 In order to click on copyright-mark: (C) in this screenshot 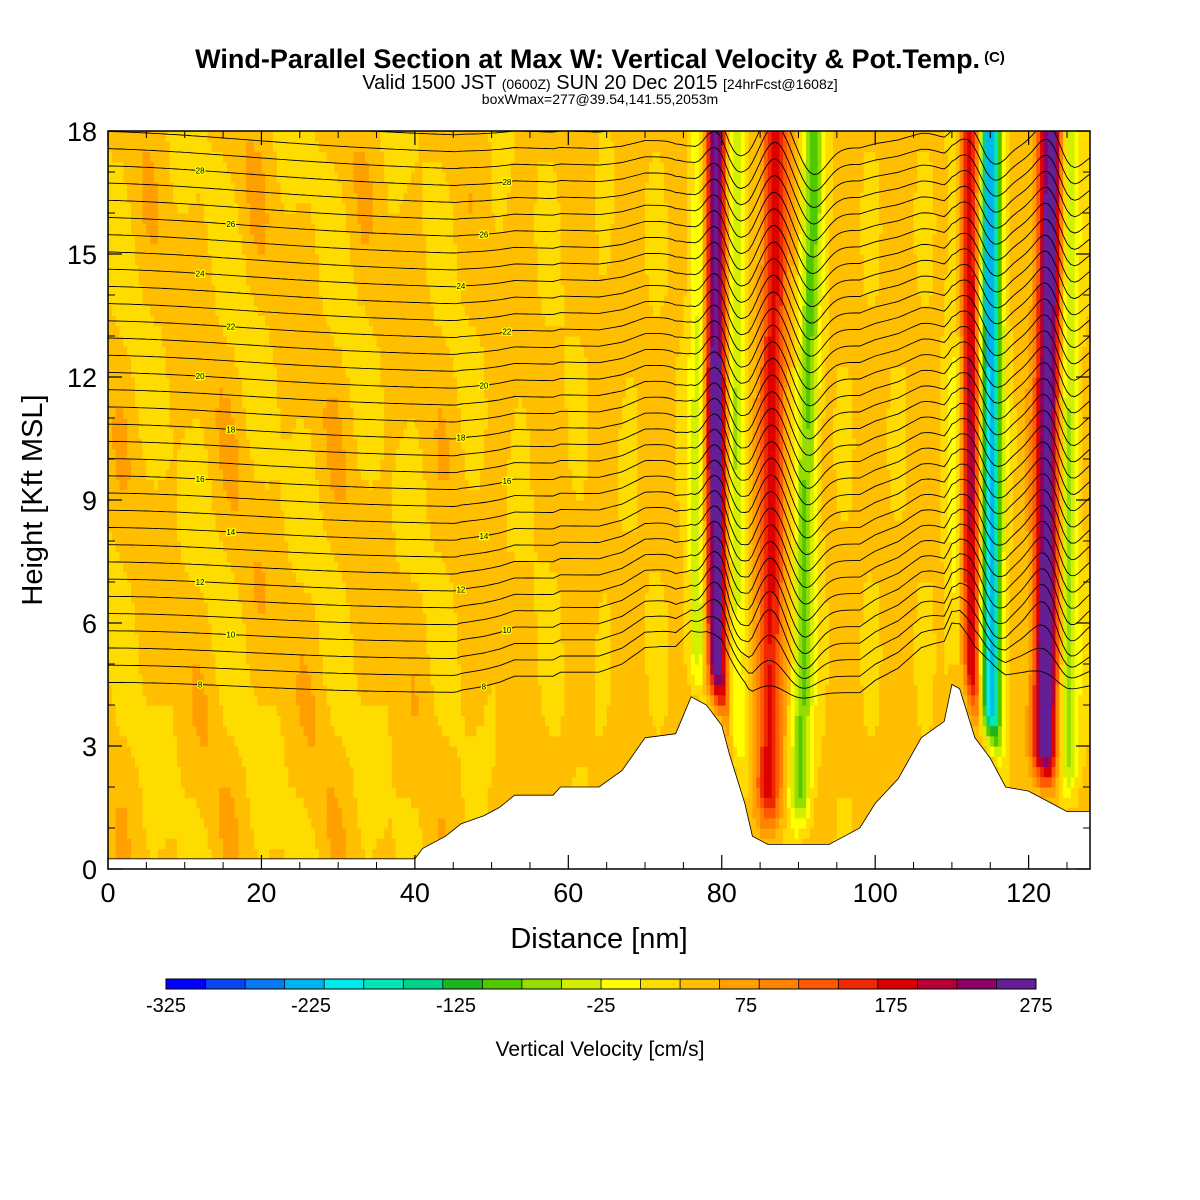, I will do `click(994, 57)`.